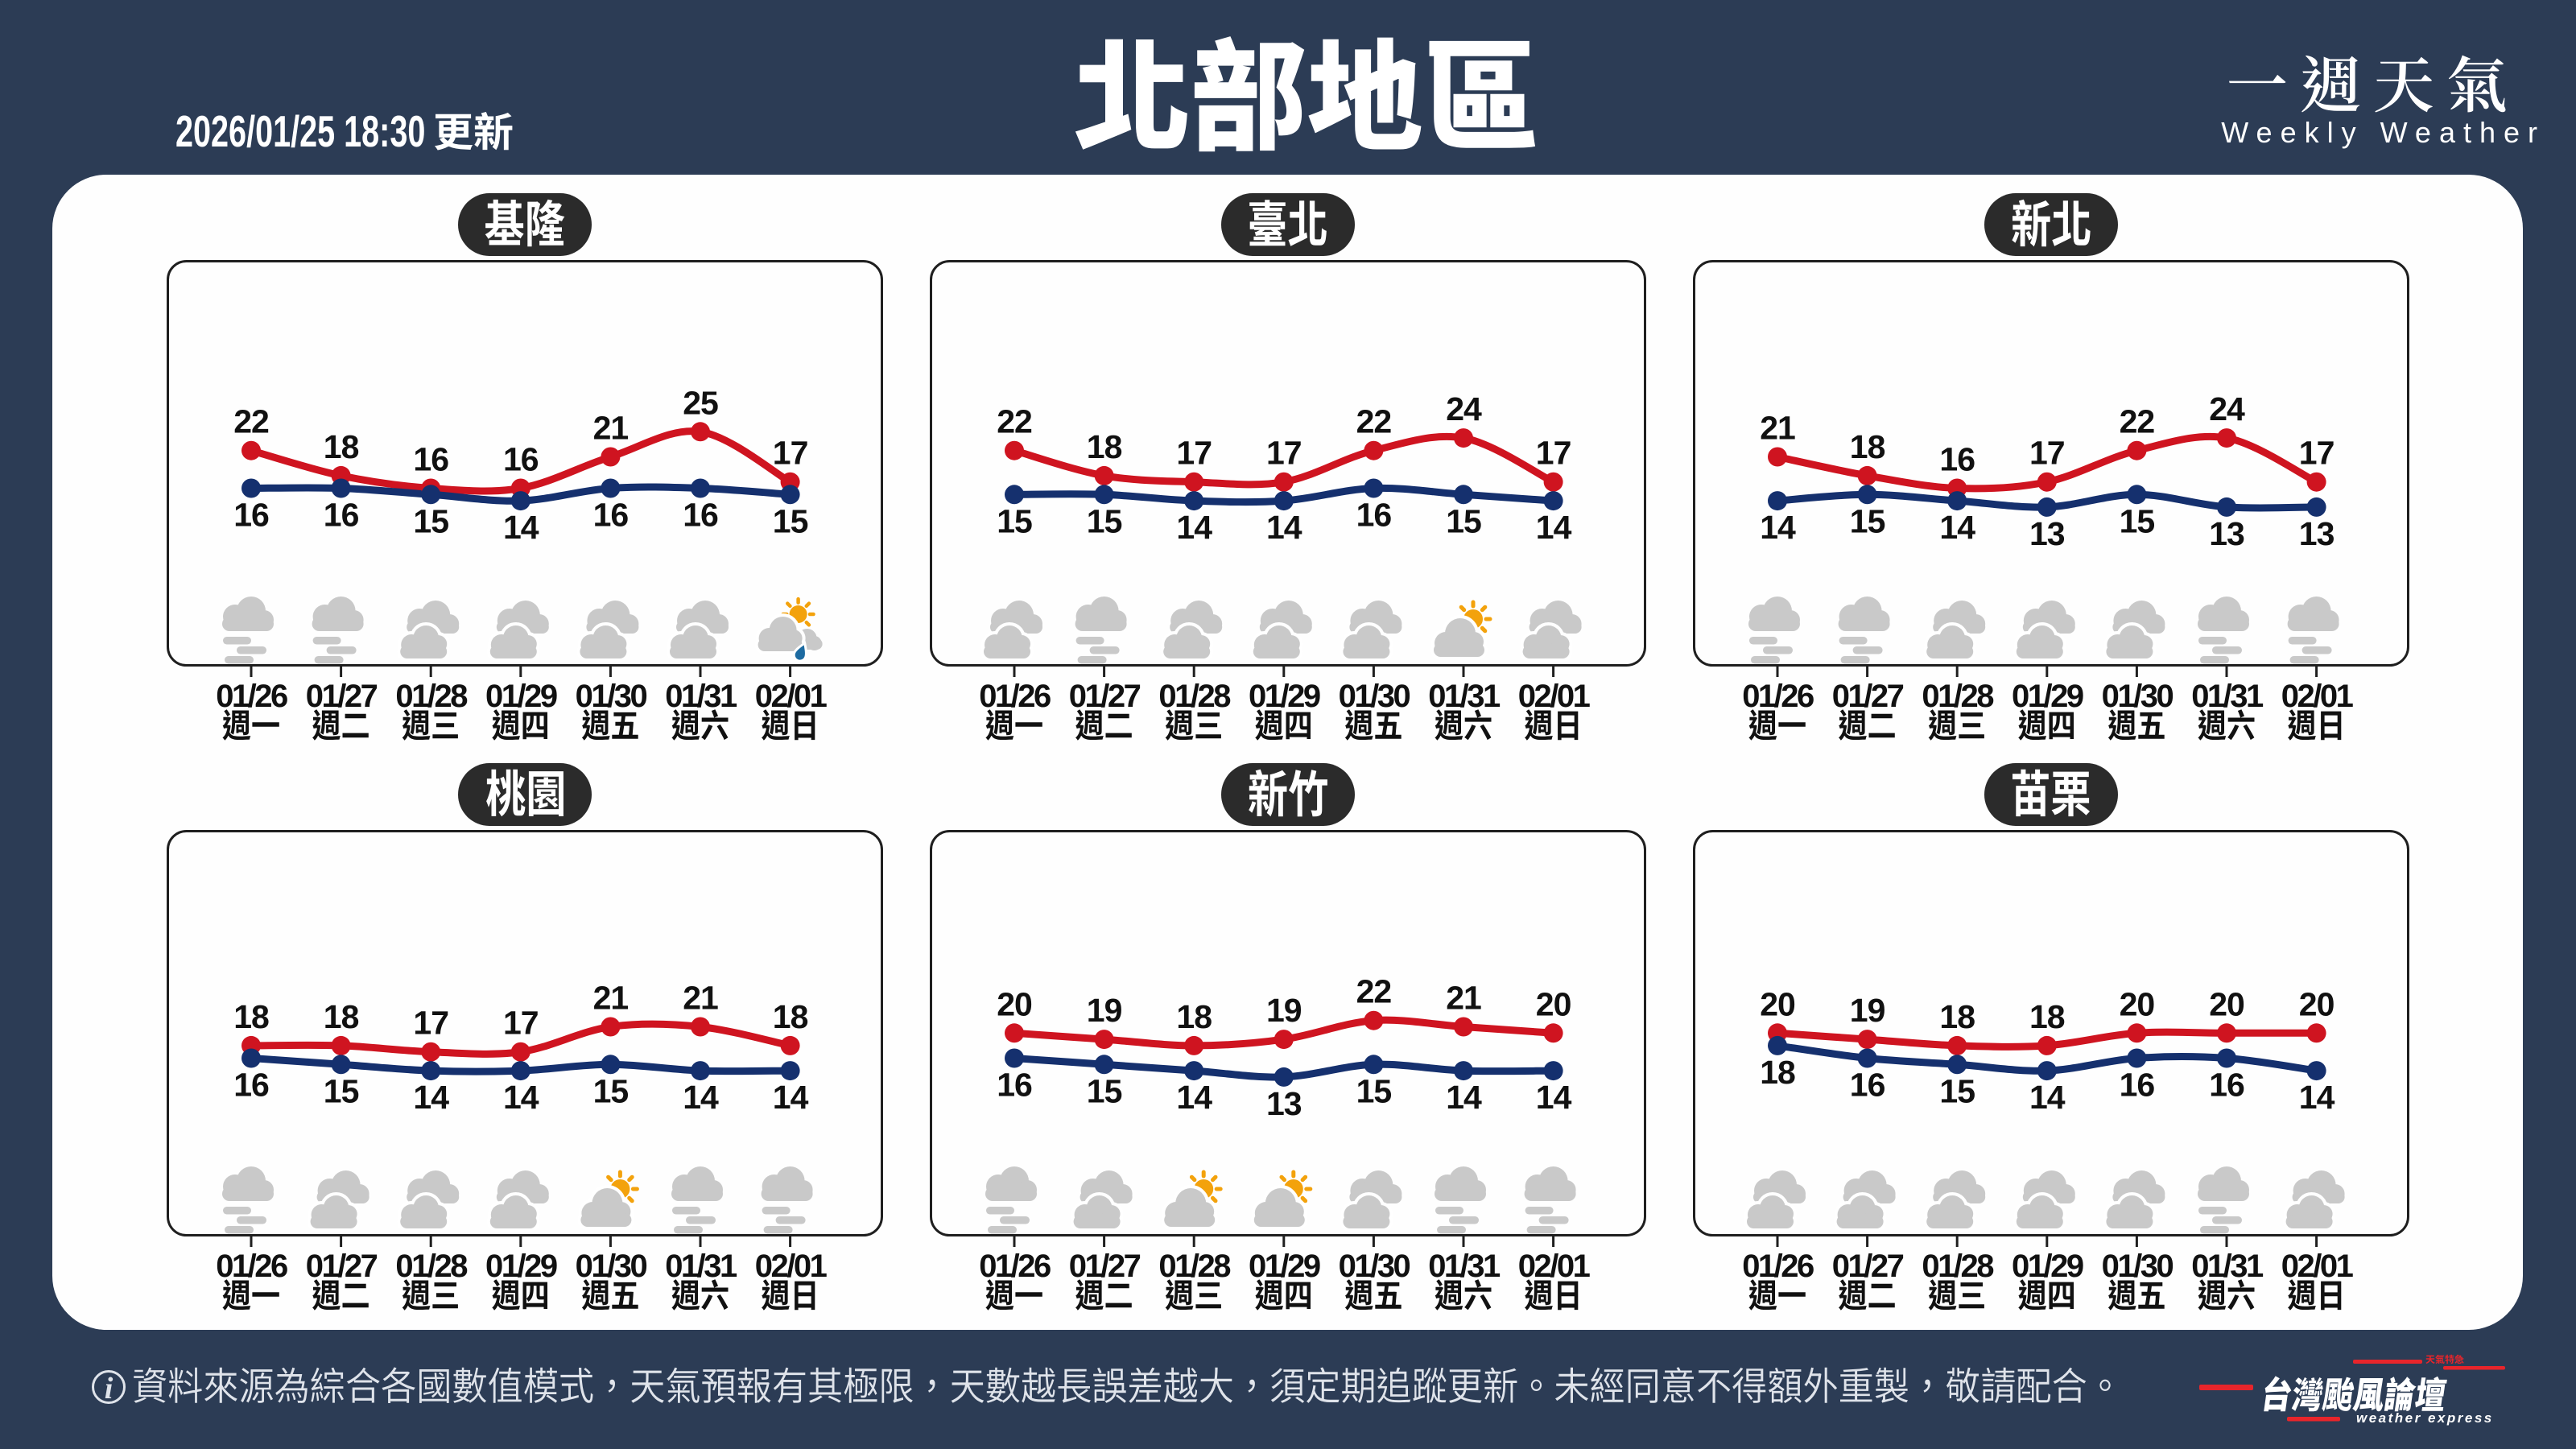 The height and width of the screenshot is (1449, 2576). I want to click on svg-text: 24, so click(1464, 408).